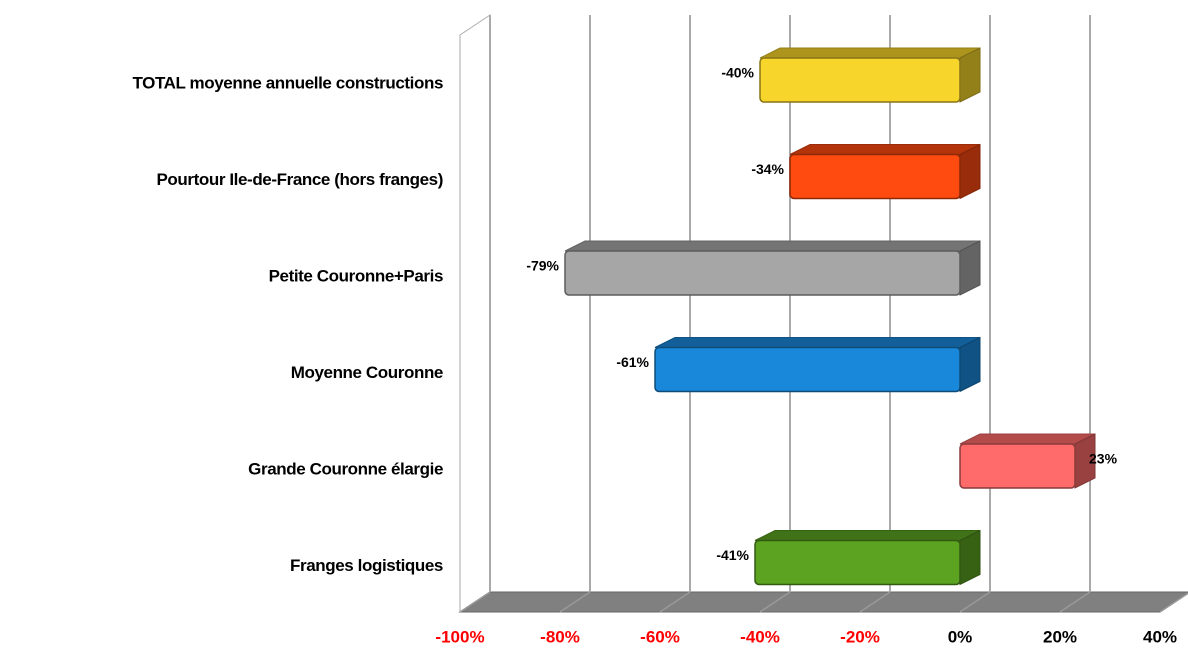 The image size is (1188, 650). Describe the element at coordinates (860, 636) in the screenshot. I see `x-tick-label: -20%` at that location.